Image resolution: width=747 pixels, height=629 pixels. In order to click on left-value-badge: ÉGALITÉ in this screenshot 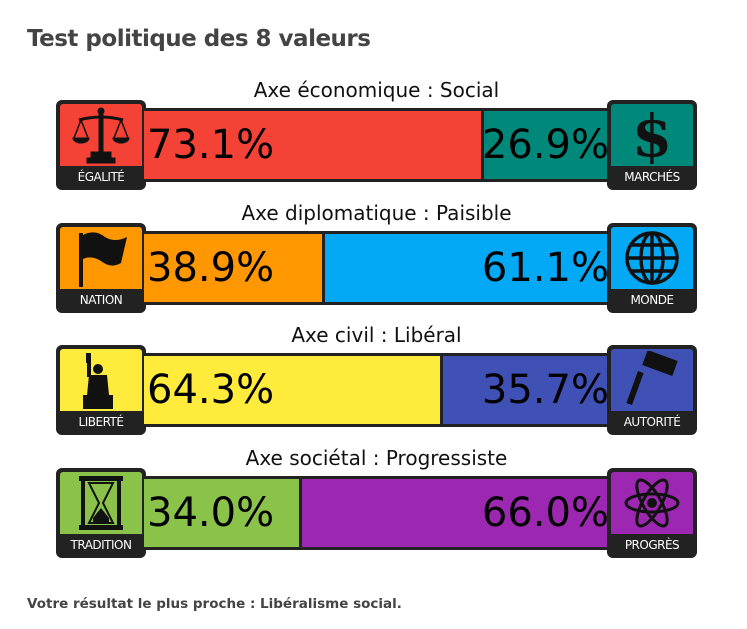, I will do `click(101, 145)`.